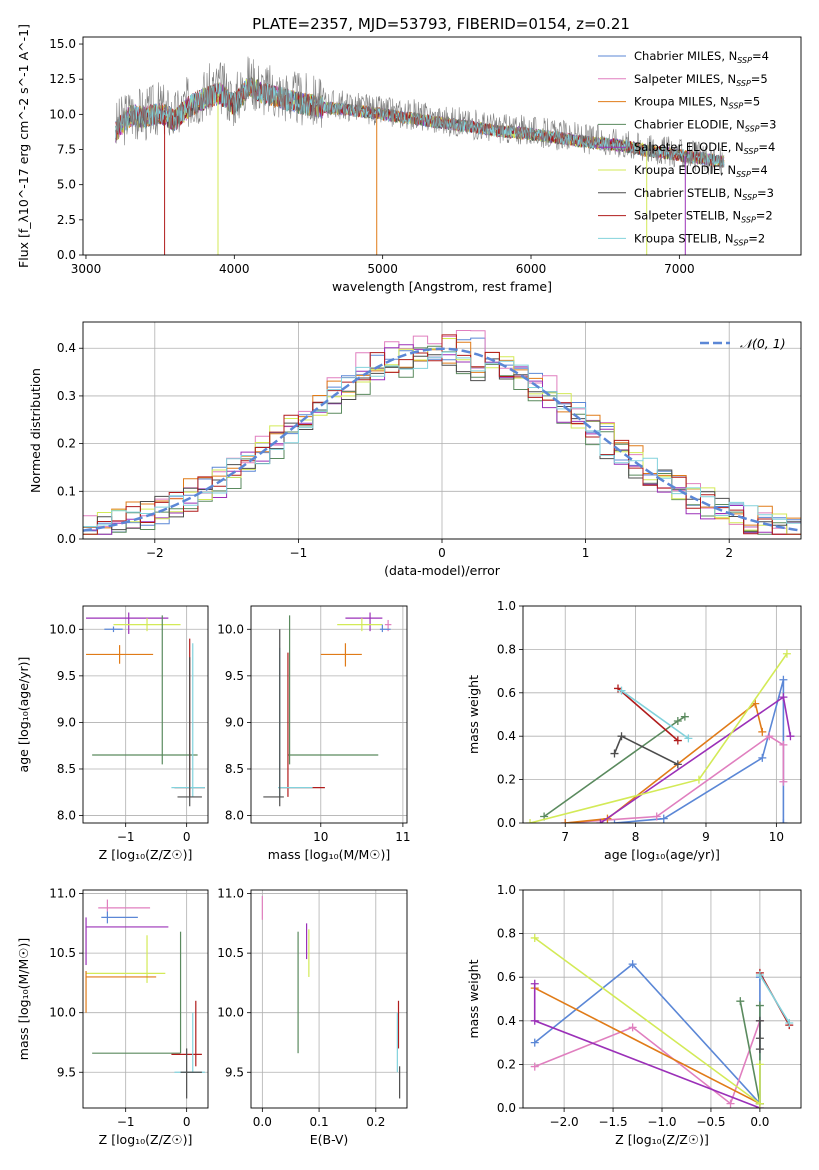 The height and width of the screenshot is (1170, 819). I want to click on weight_vs_Z-ylabel: mass weight, so click(473, 998).